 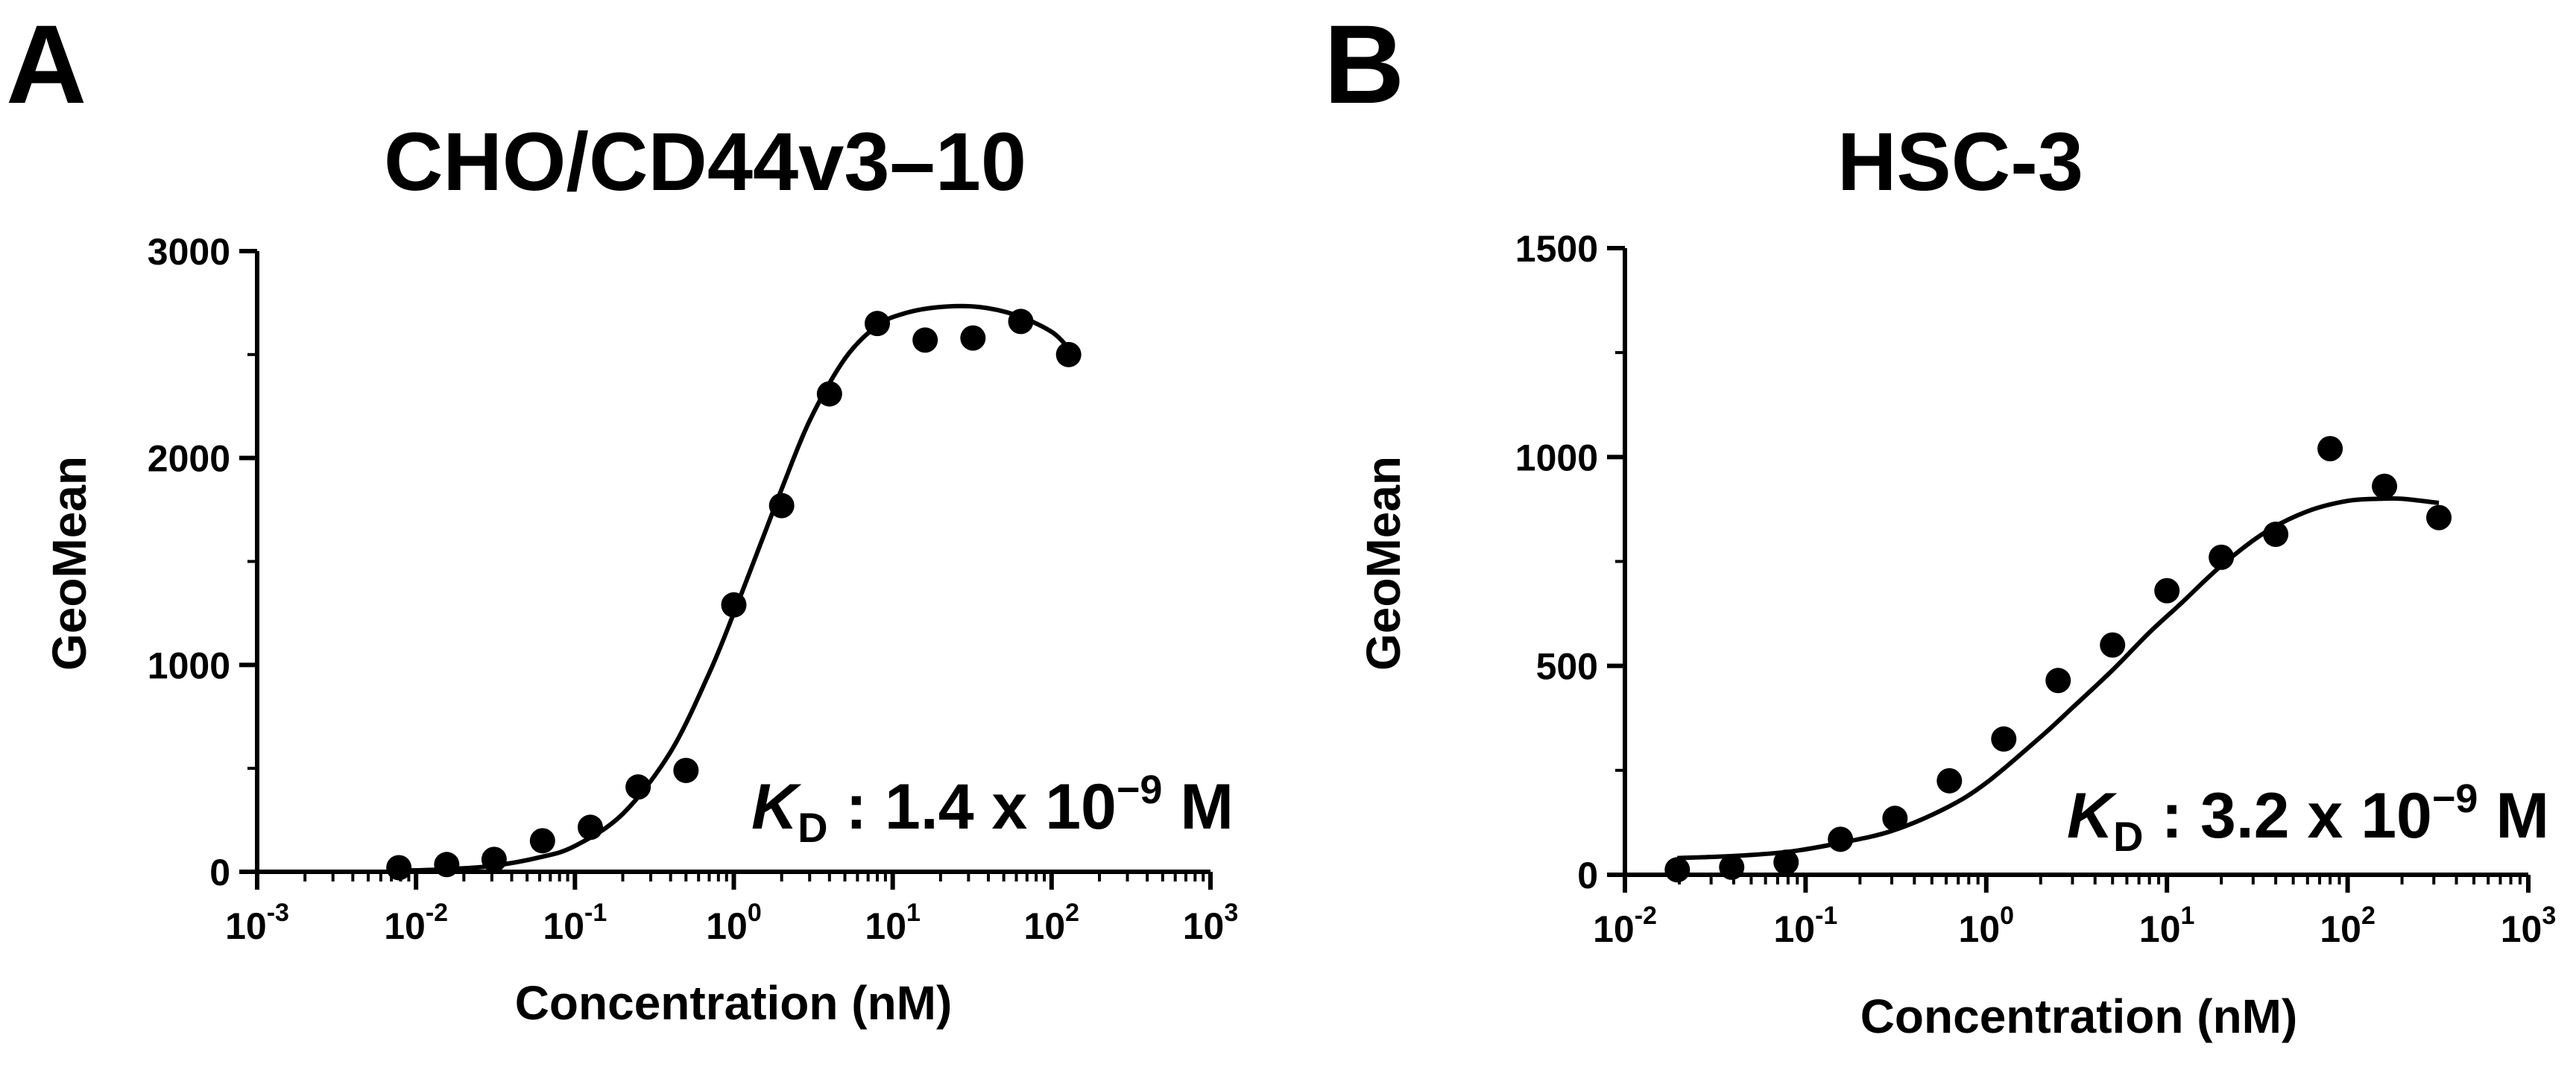 What do you see at coordinates (2075, 912) in the screenshot?
I see `panel-b-x-ticks: 10⁻² 10⁻¹ 10⁰ 10¹ 10² 10³` at bounding box center [2075, 912].